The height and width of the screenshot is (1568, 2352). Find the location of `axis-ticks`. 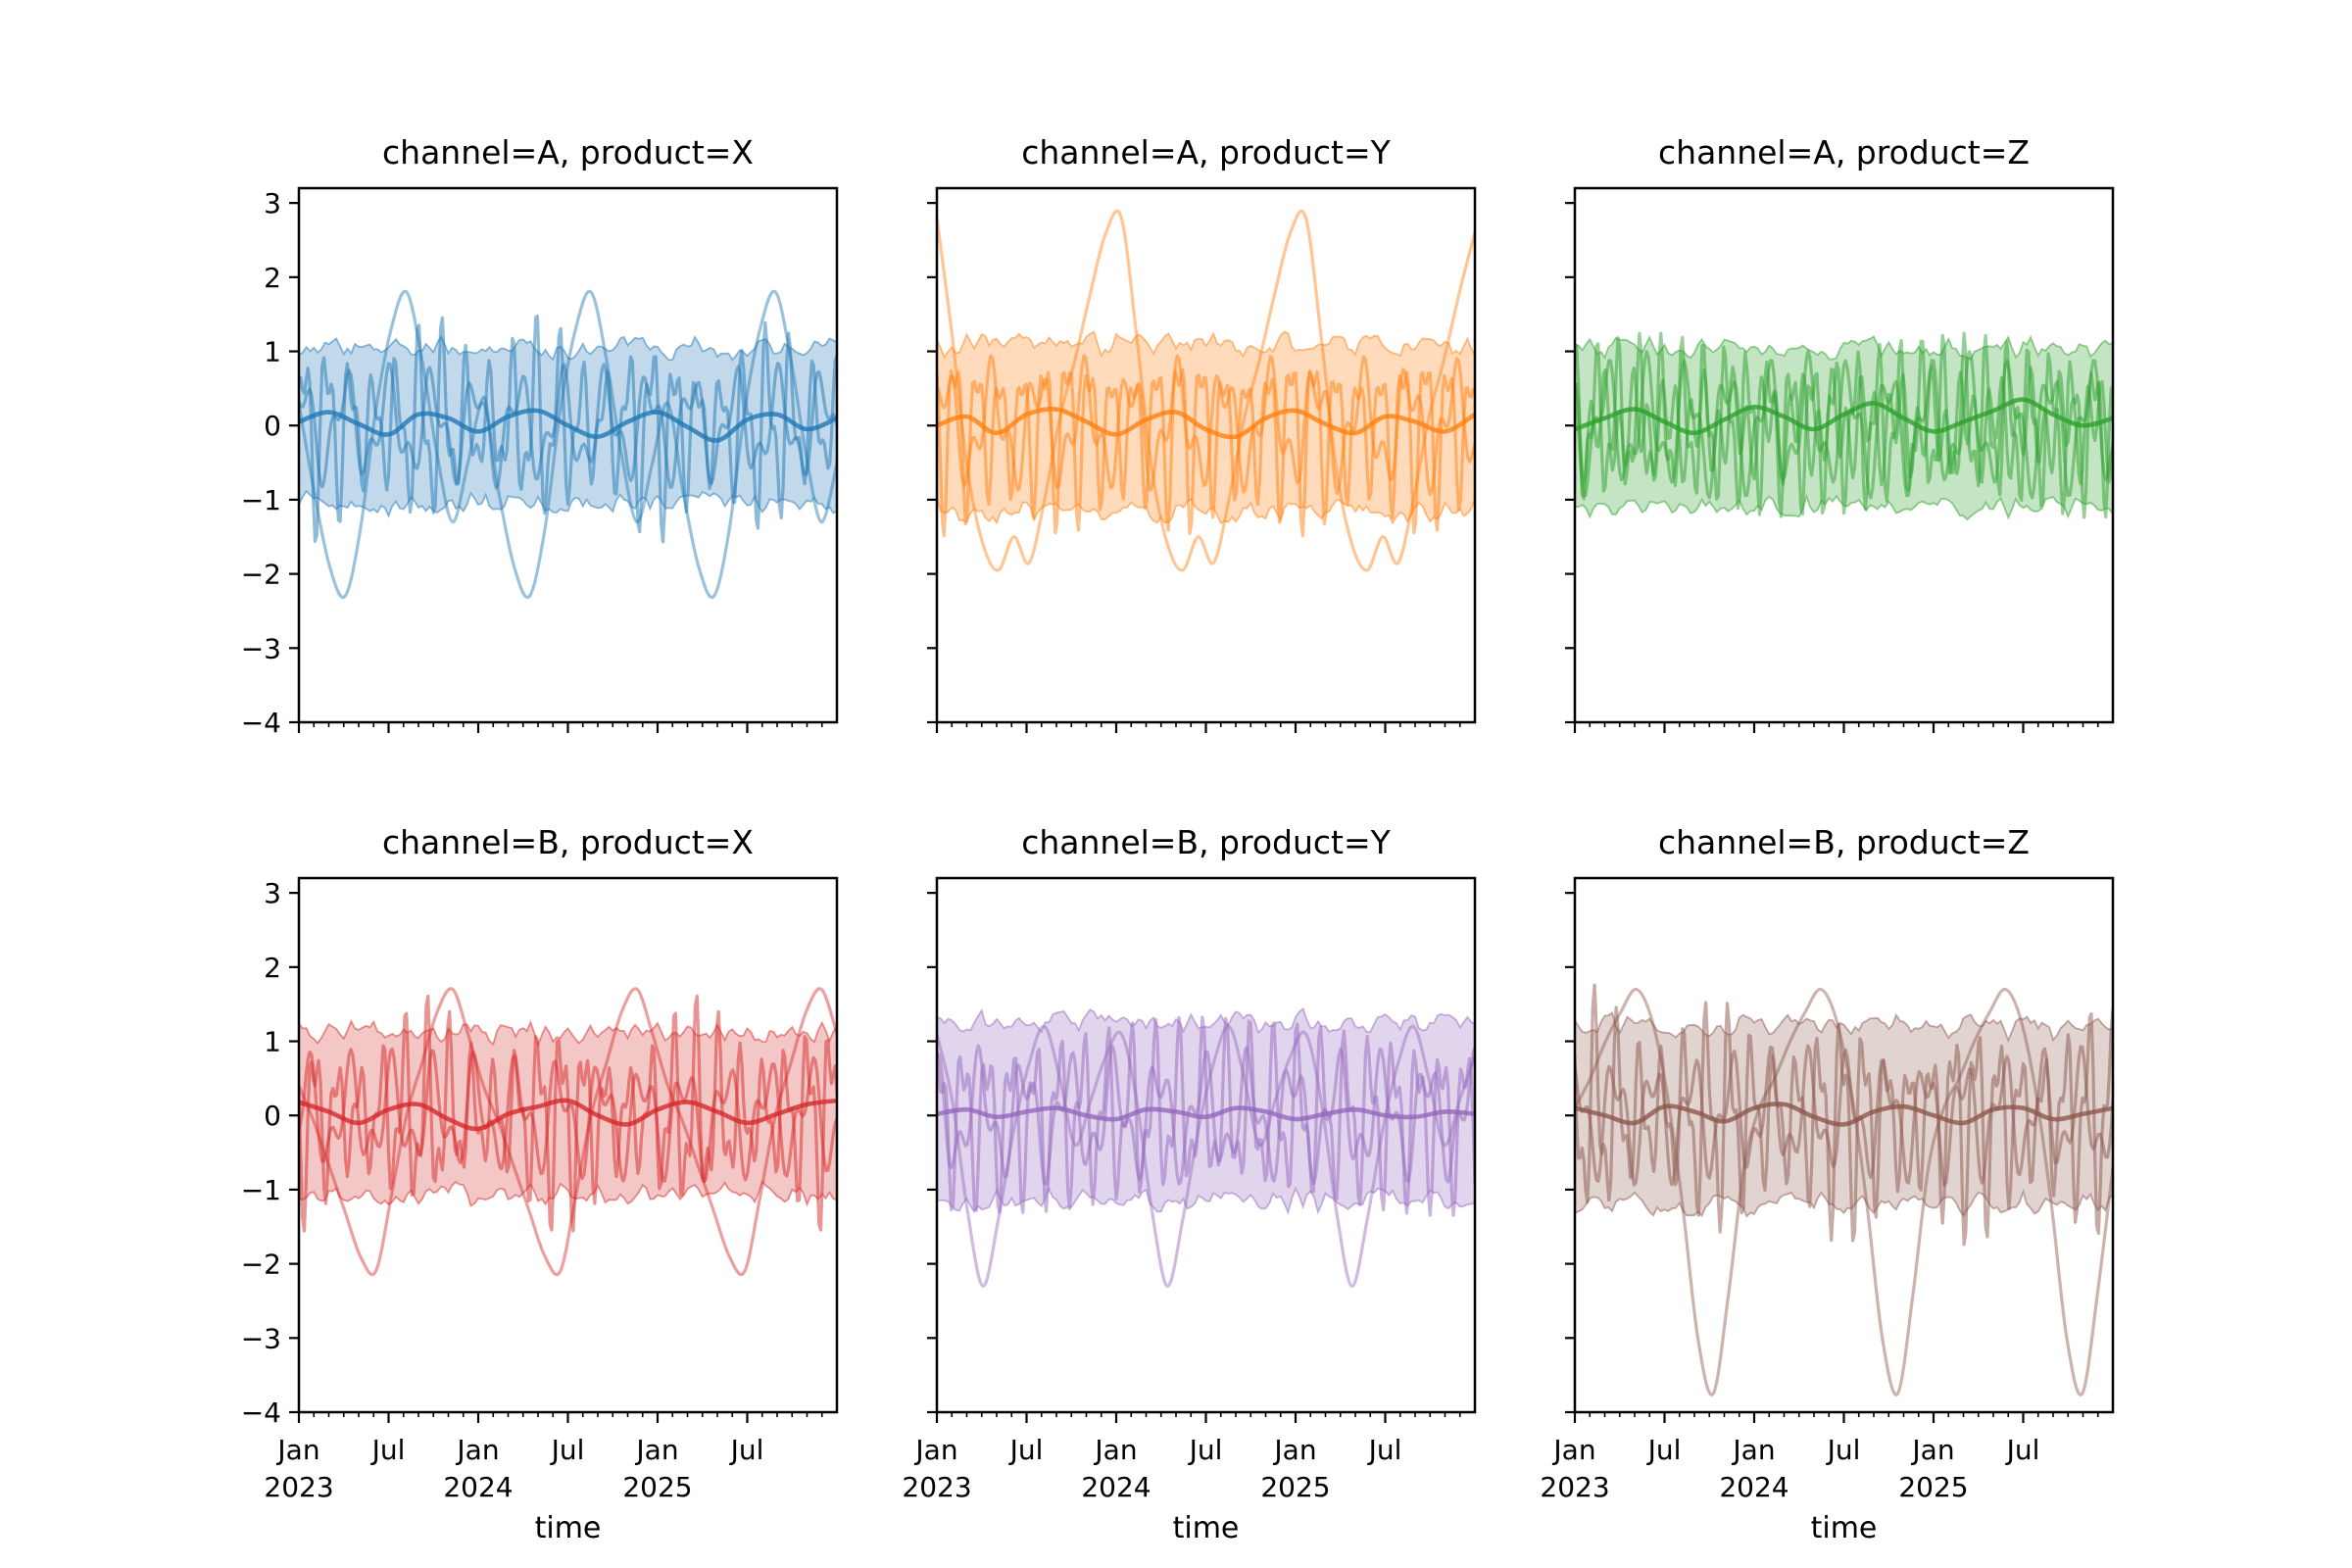

axis-ticks is located at coordinates (1194, 467).